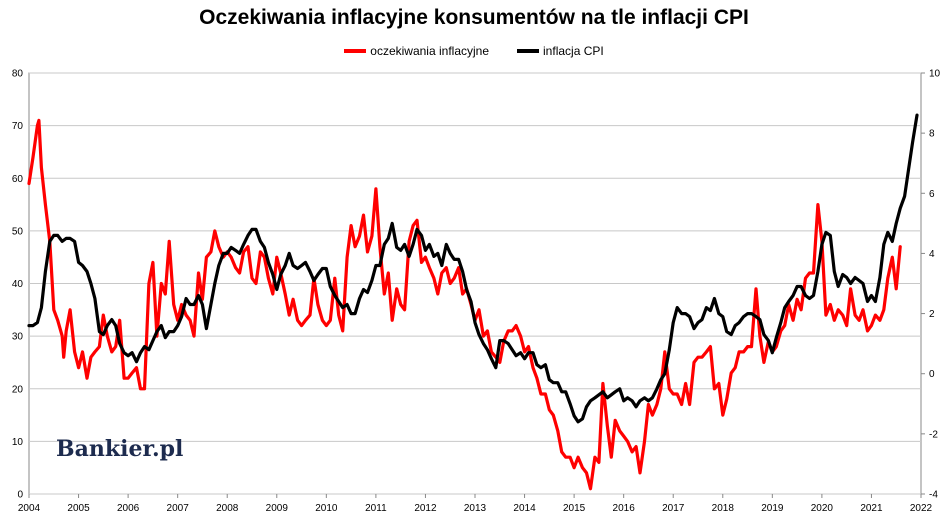  Describe the element at coordinates (822, 508) in the screenshot. I see `x-tick-label: 2020` at that location.